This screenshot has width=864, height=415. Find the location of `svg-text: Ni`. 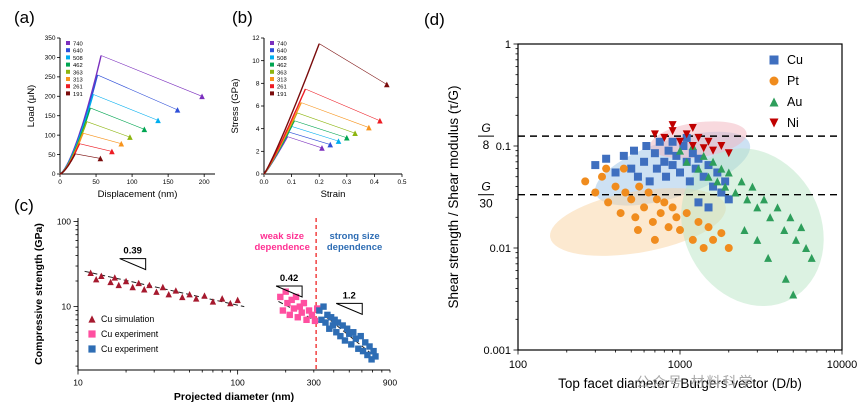

svg-text: Ni is located at coordinates (793, 123).